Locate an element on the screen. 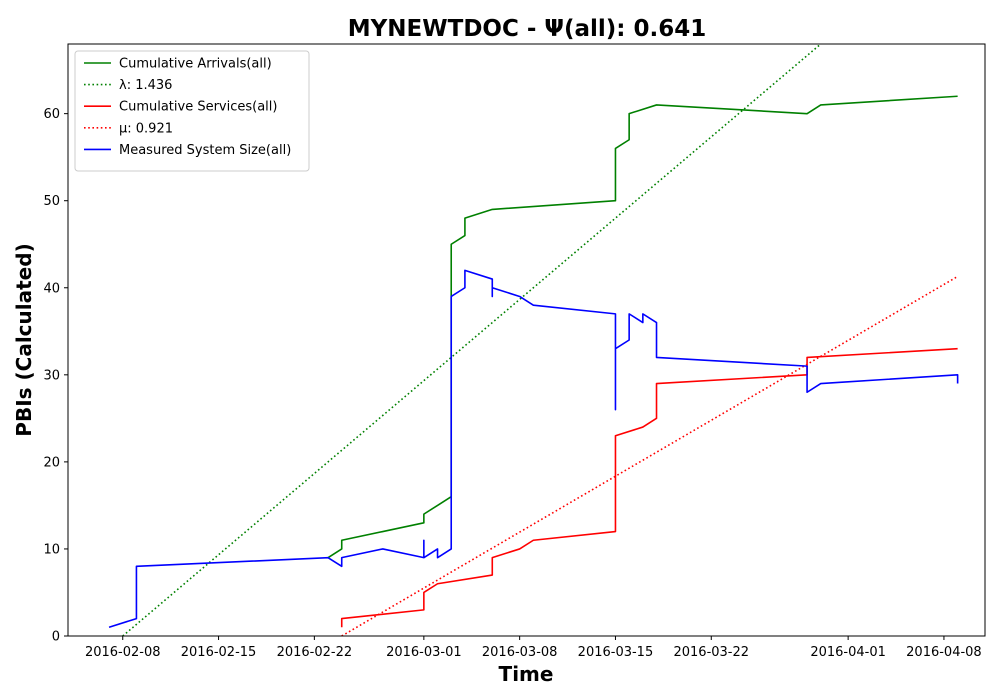 This screenshot has height=700, width=1000. x-tick-label: 2016-03-22 is located at coordinates (711, 652).